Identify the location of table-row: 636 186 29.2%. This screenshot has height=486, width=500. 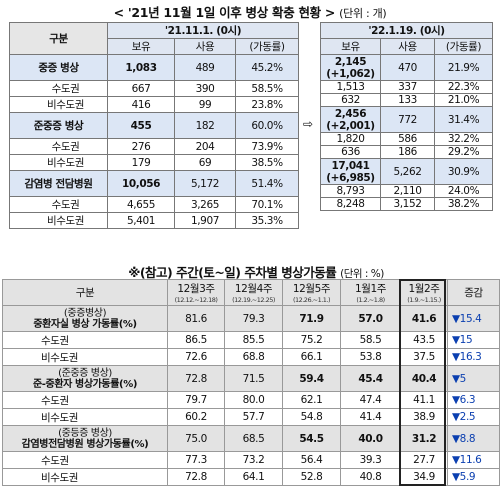
(406, 152).